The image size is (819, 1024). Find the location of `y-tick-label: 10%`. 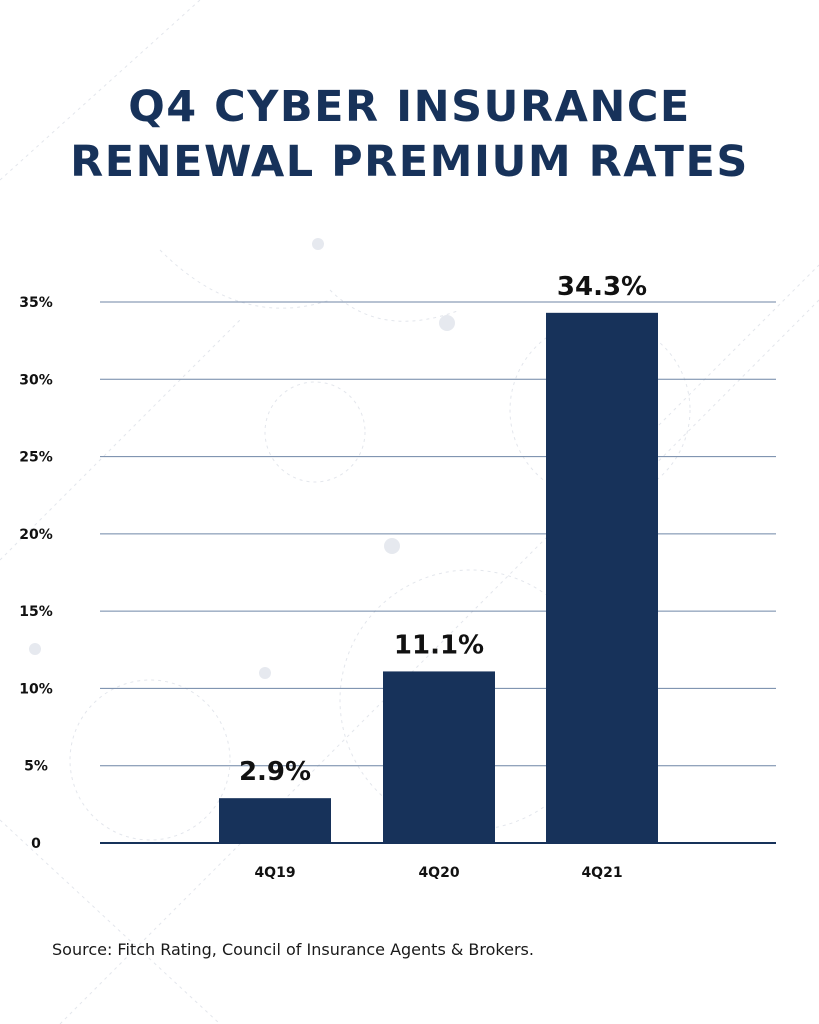

y-tick-label: 10% is located at coordinates (36, 689).